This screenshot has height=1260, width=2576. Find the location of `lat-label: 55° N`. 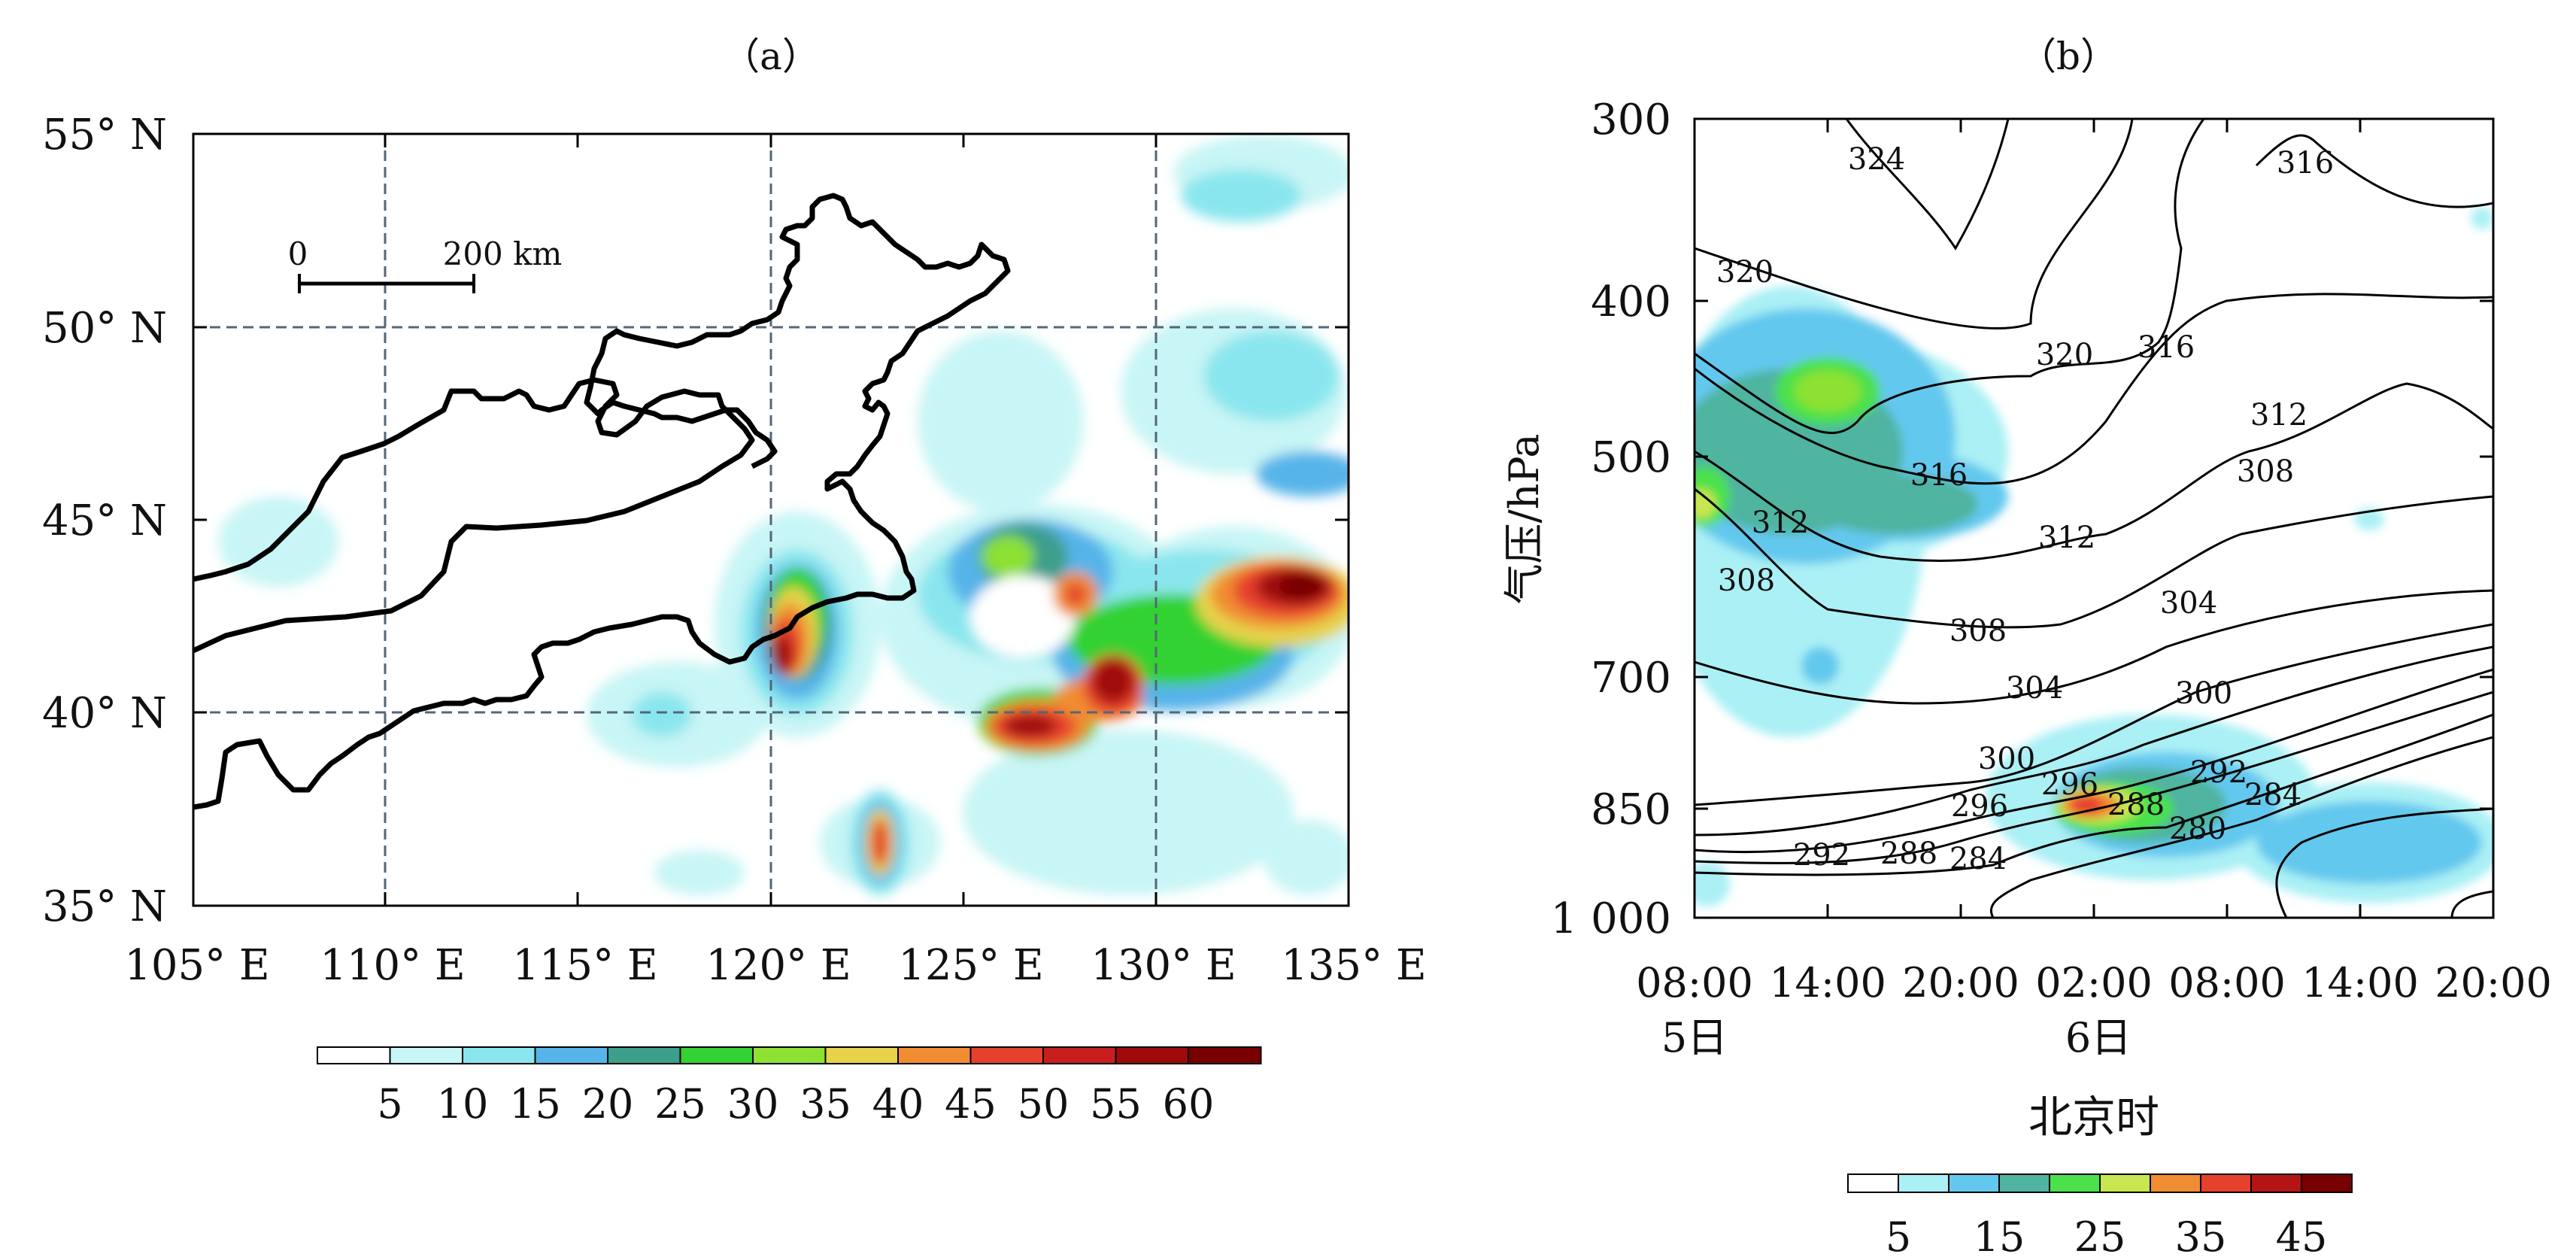

lat-label: 55° N is located at coordinates (104, 135).